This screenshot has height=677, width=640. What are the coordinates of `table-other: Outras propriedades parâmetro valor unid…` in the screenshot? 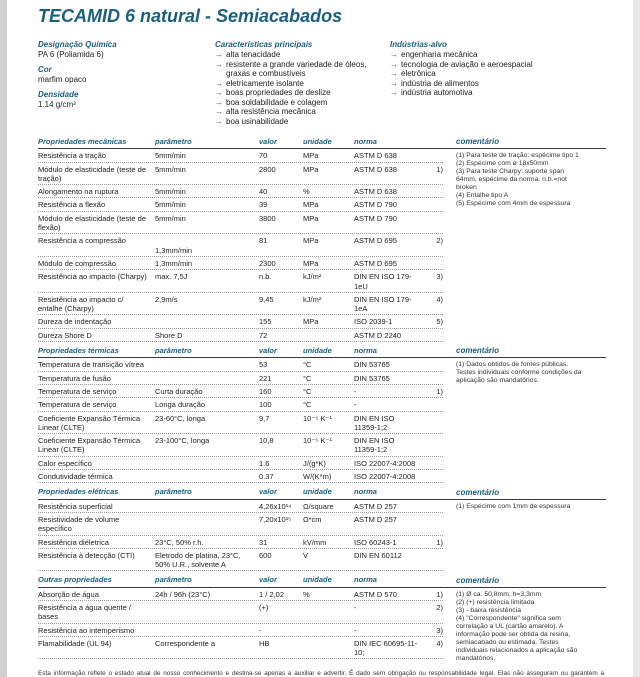 It's located at (322, 618).